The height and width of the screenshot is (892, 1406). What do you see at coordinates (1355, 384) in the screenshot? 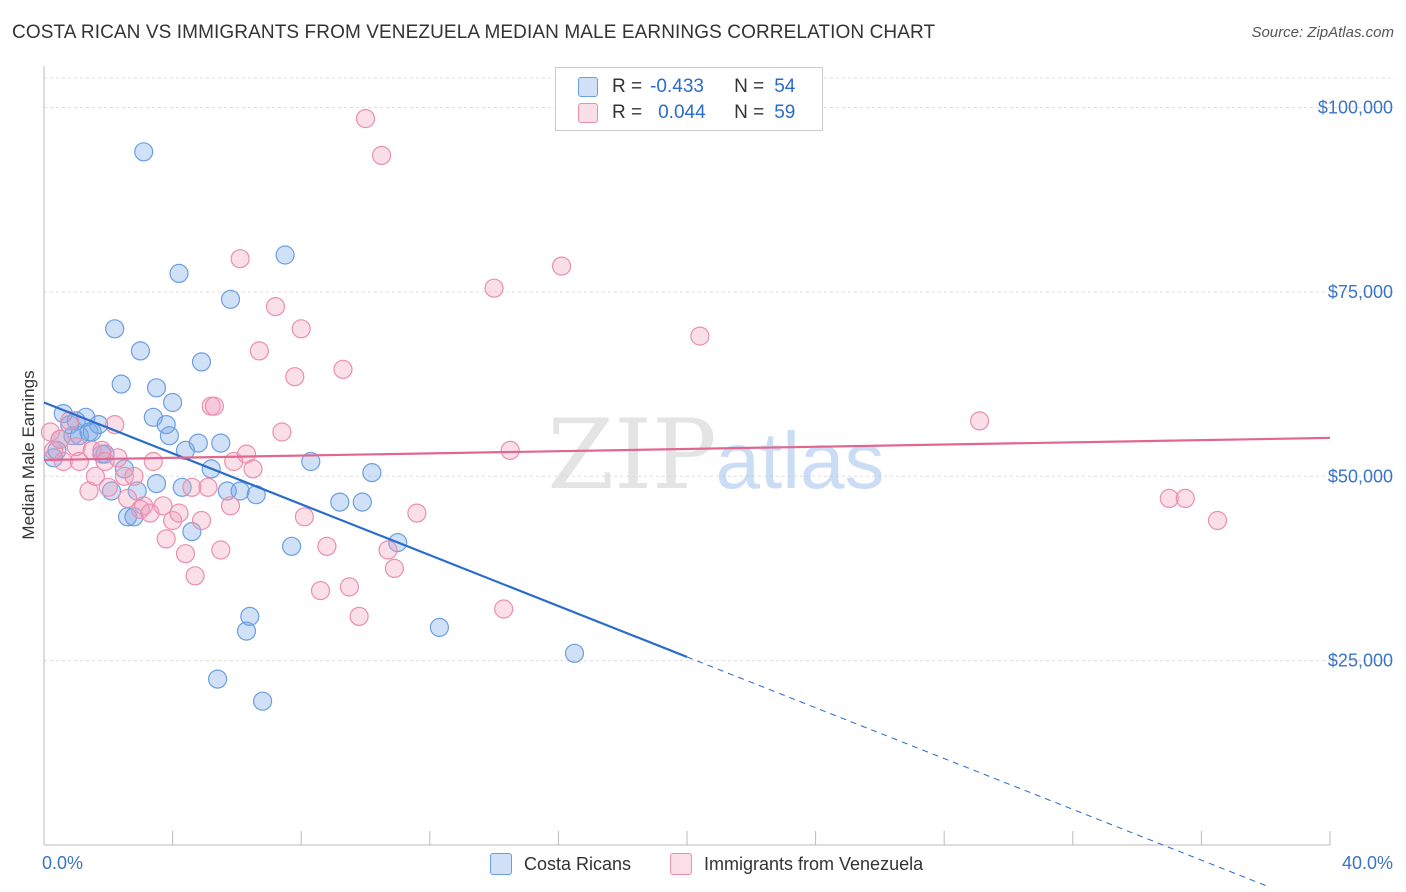
I see `y-tick-labels: $25,000 $50,000 $75,000 $100,000` at bounding box center [1355, 384].